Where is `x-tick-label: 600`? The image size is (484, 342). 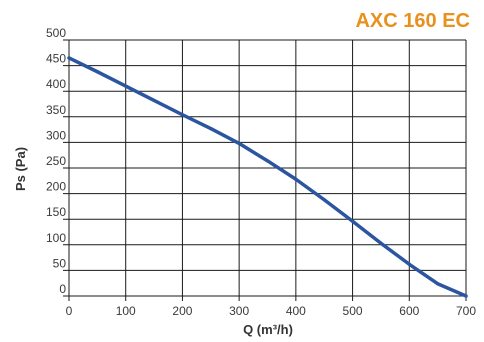 x-tick-label: 600 is located at coordinates (409, 311).